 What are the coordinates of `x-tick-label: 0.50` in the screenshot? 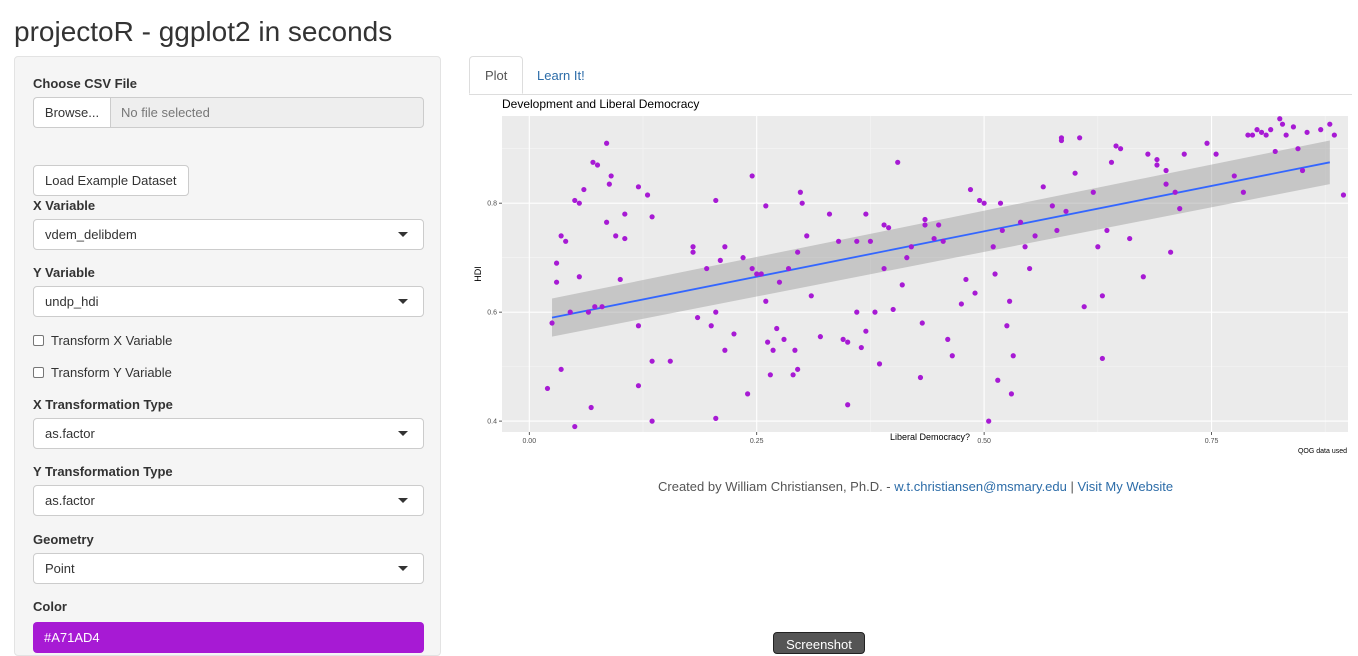 It's located at (984, 441).